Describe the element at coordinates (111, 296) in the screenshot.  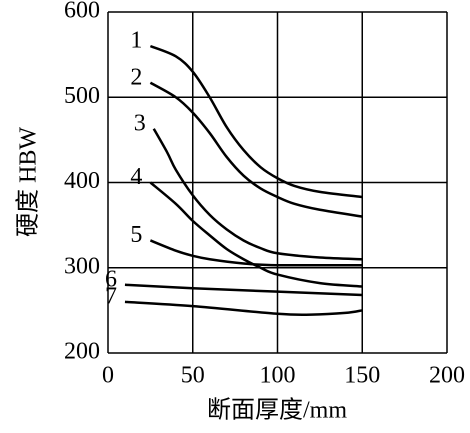
I see `series-label: 7` at that location.